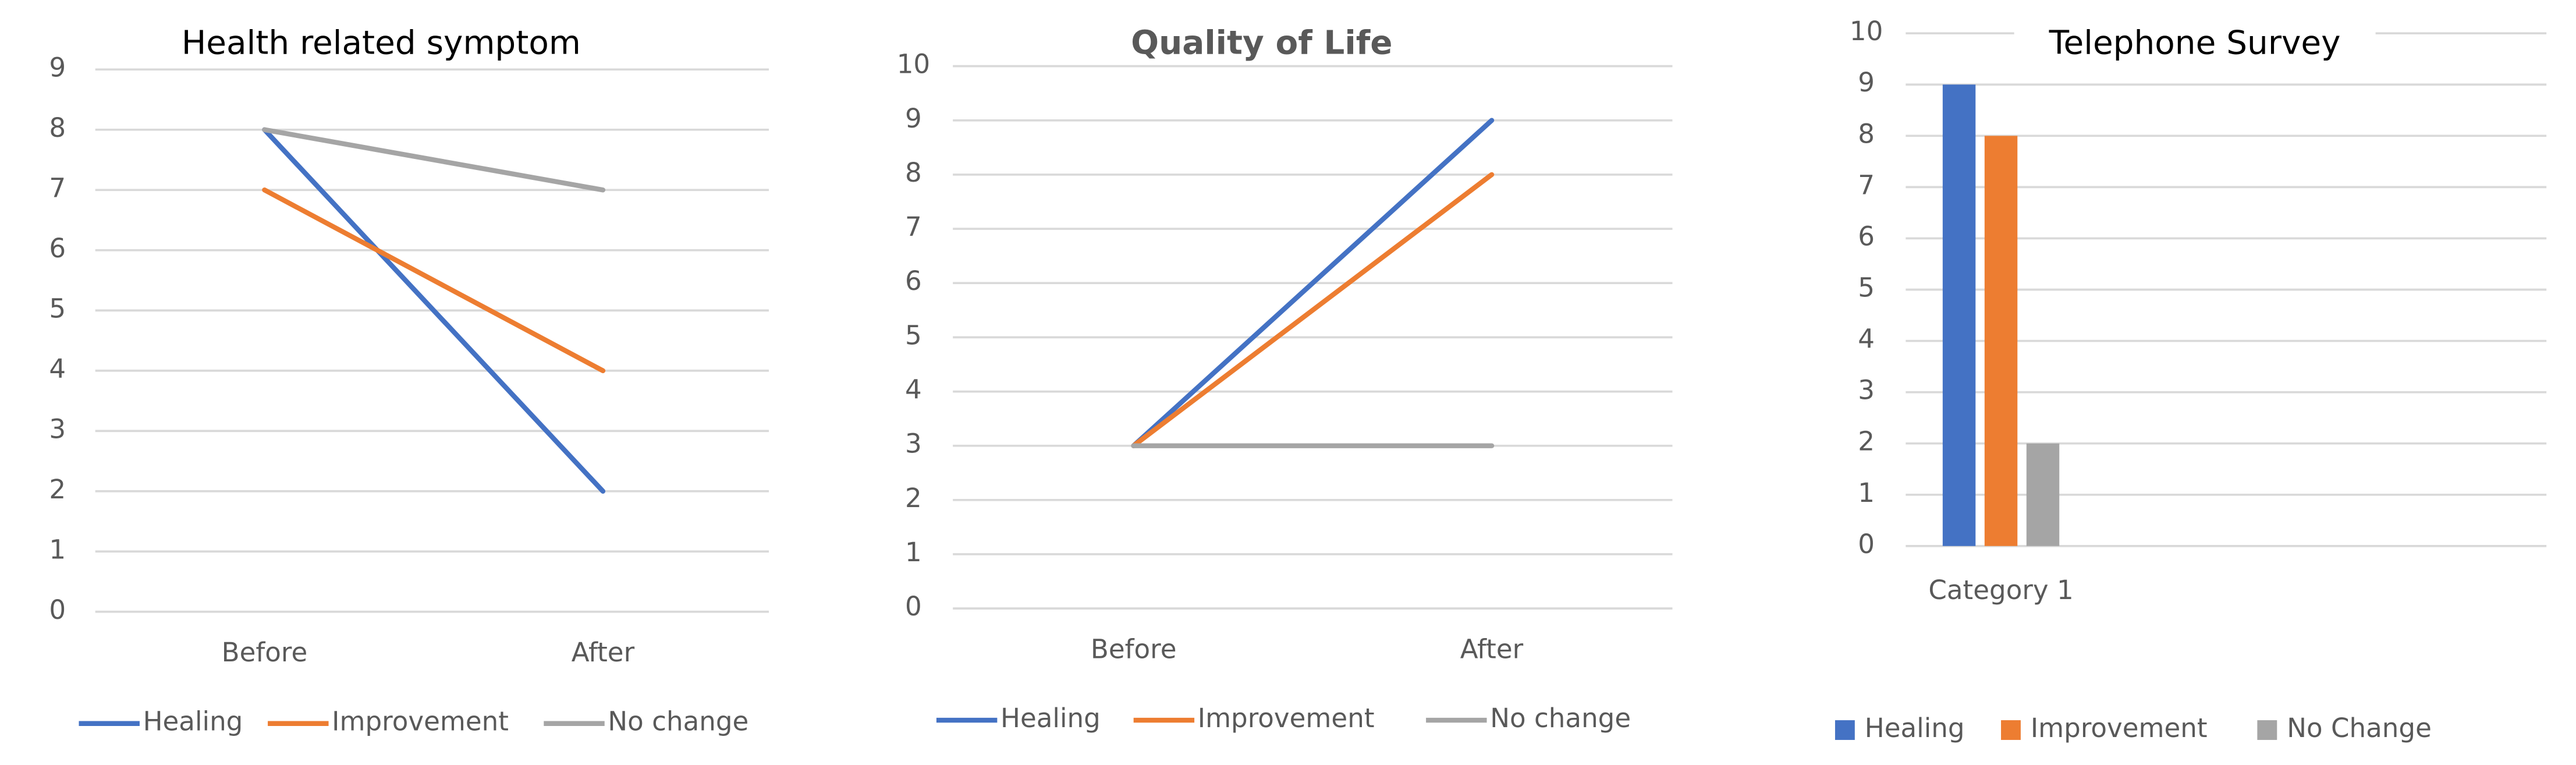 The height and width of the screenshot is (765, 2576). I want to click on legend-label: No Change, so click(2360, 728).